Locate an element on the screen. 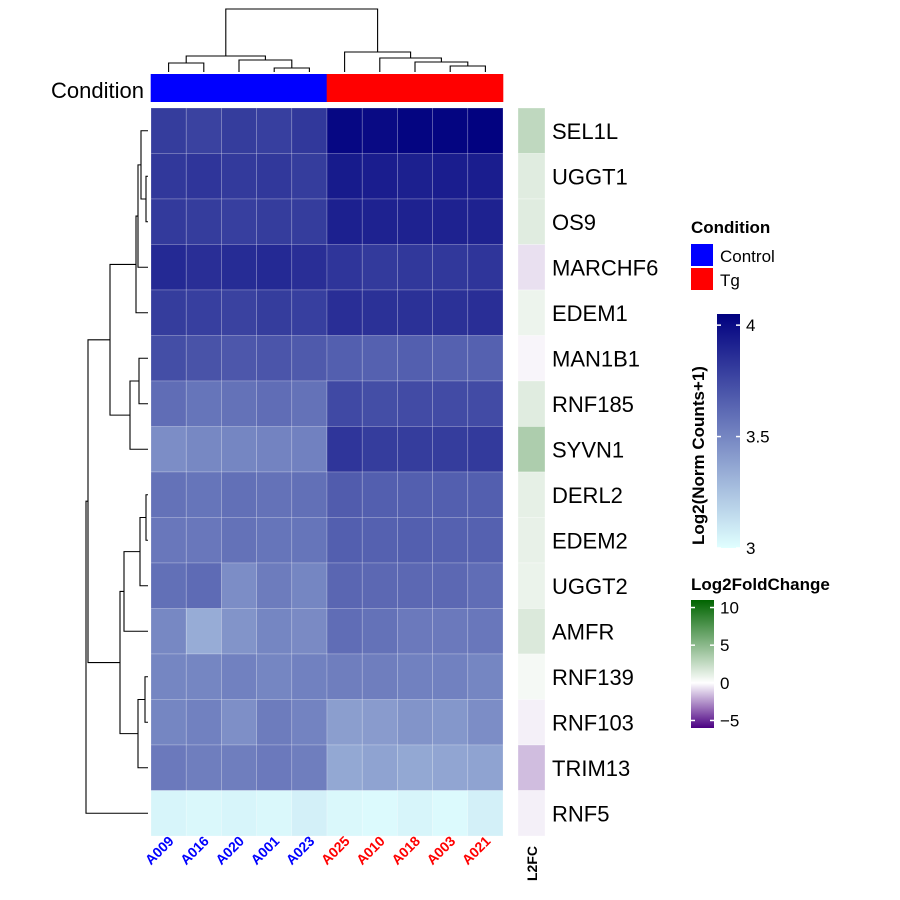 The width and height of the screenshot is (900, 900). l2fc-legend-title: Log2FoldChange is located at coordinates (760, 584).